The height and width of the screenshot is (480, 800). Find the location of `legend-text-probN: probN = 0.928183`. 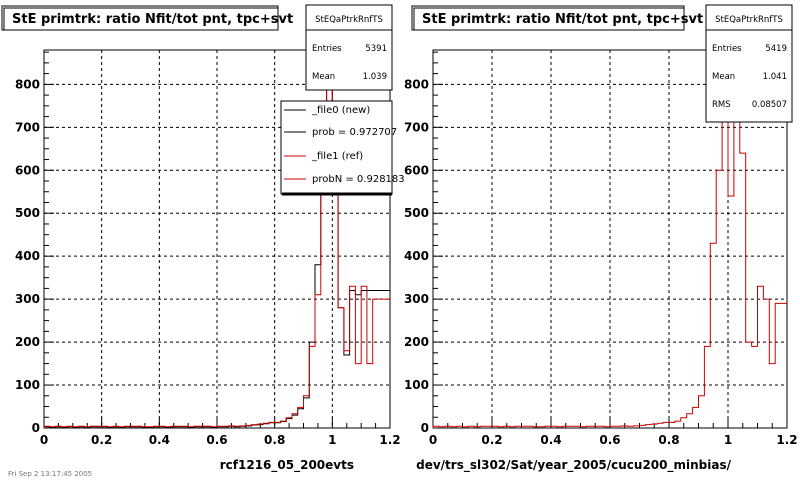

legend-text-probN: probN = 0.928183 is located at coordinates (358, 179).